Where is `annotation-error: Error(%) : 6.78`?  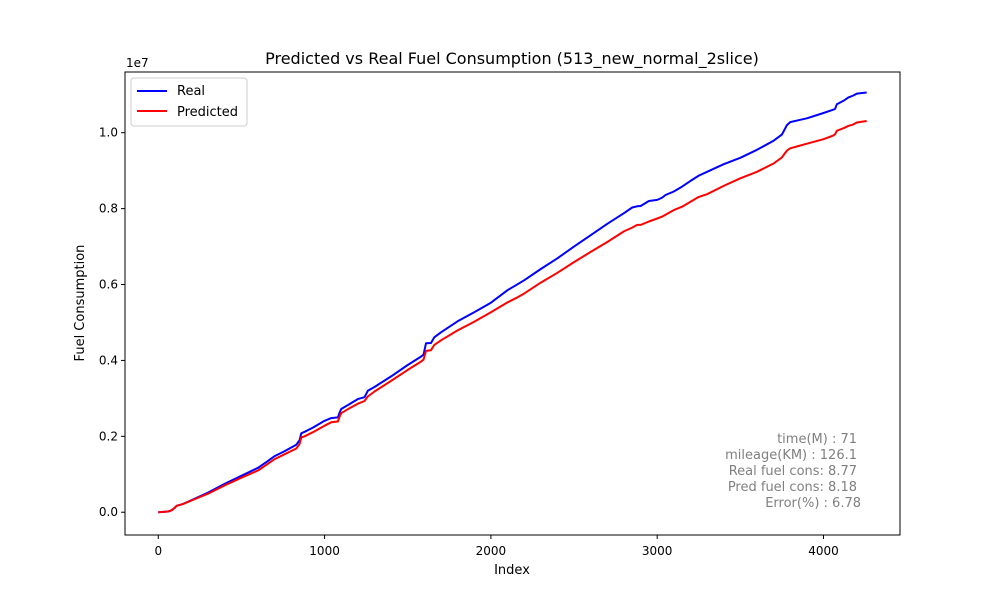 annotation-error: Error(%) : 6.78 is located at coordinates (813, 503).